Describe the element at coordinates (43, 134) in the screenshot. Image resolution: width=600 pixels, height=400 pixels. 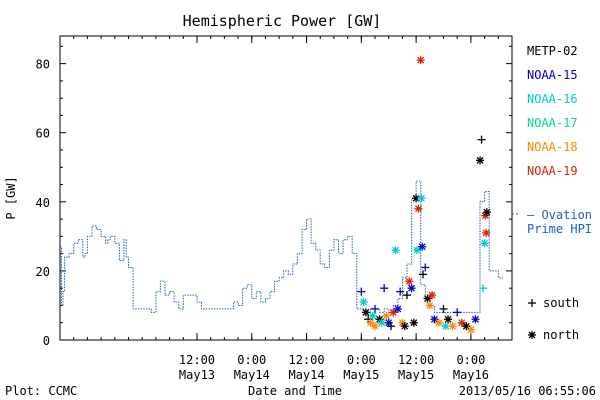
I see `y-tick-label: 60` at that location.